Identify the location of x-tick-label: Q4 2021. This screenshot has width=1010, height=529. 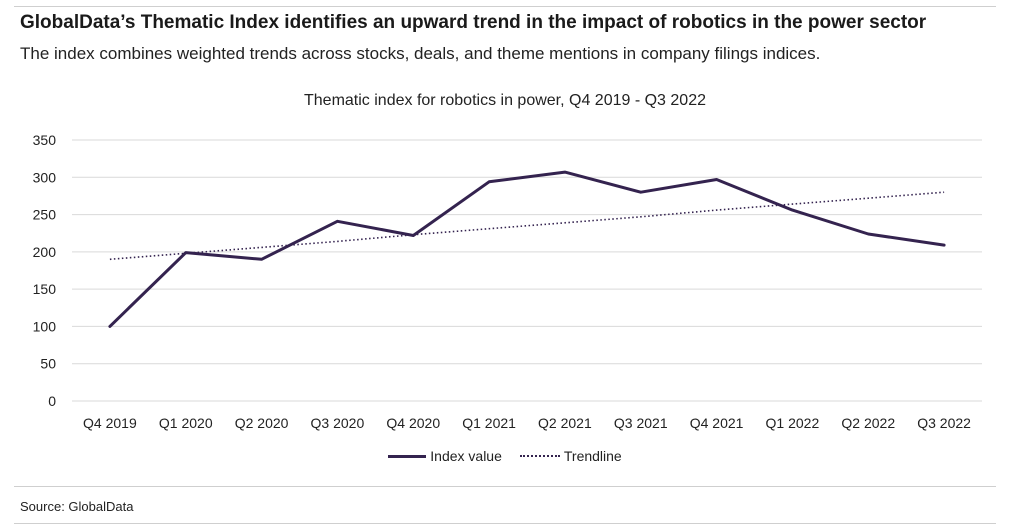
(717, 423).